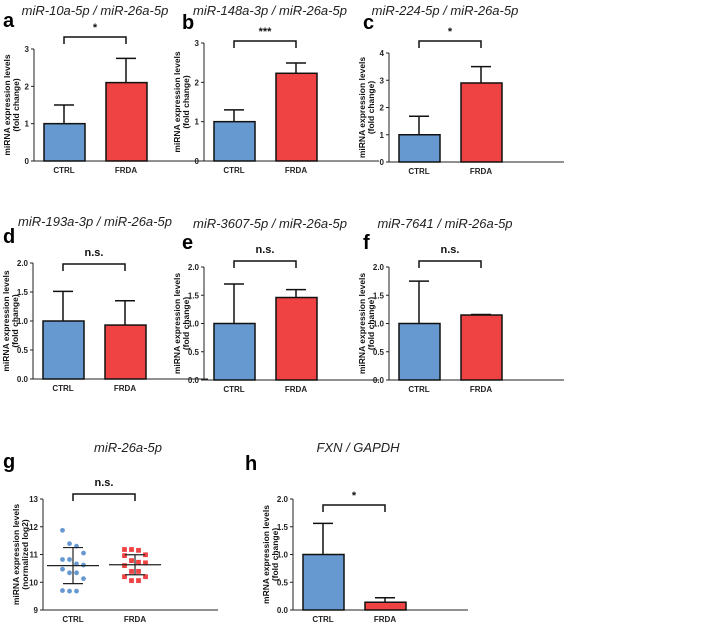  Describe the element at coordinates (95, 221) in the screenshot. I see `panel-title: miR-193a-3p / miR-26a-5p` at that location.